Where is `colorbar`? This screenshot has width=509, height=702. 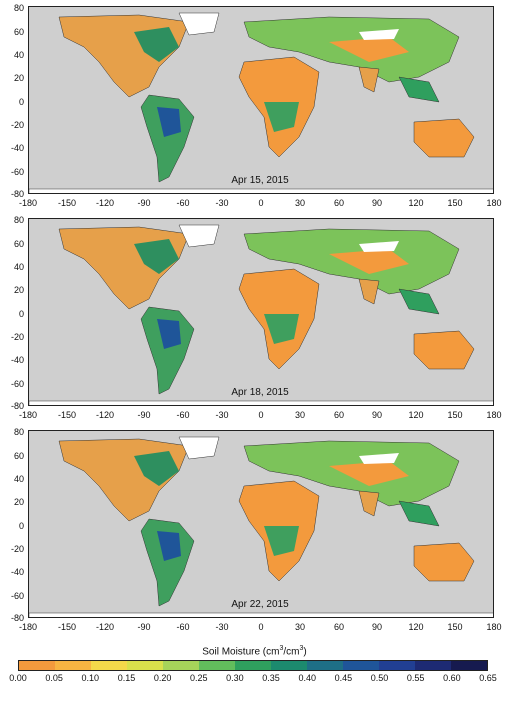
colorbar is located at coordinates (253, 665).